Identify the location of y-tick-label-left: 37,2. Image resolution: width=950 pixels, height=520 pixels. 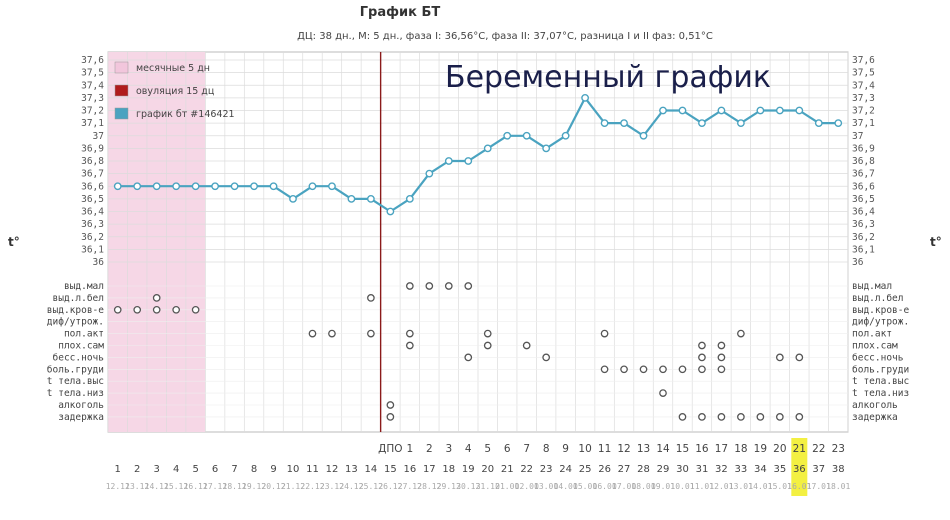
(92, 111).